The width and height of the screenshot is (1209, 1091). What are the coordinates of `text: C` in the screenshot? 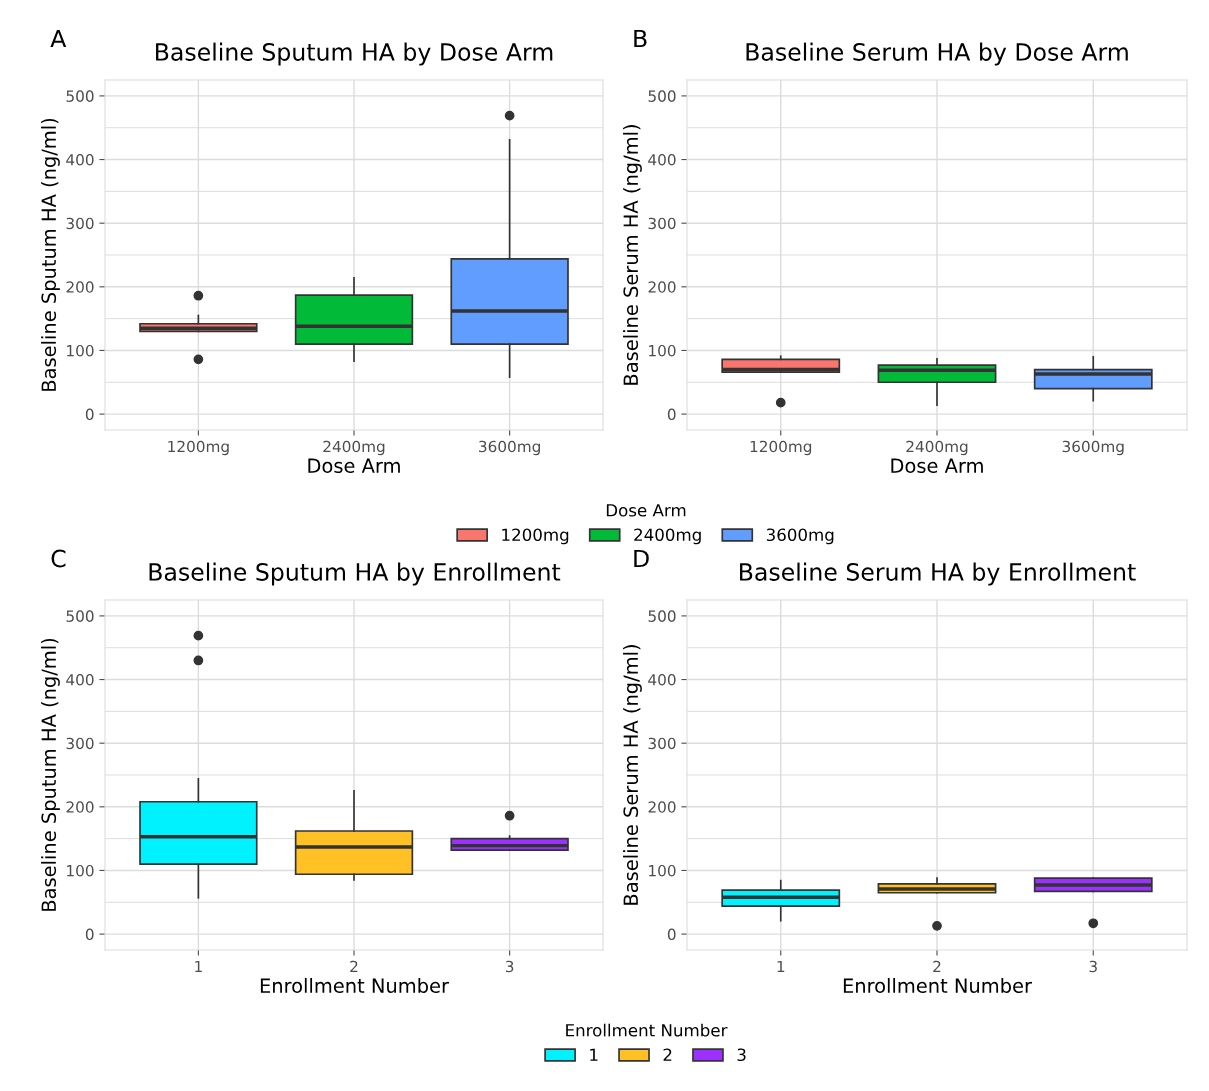 It's located at (58, 558).